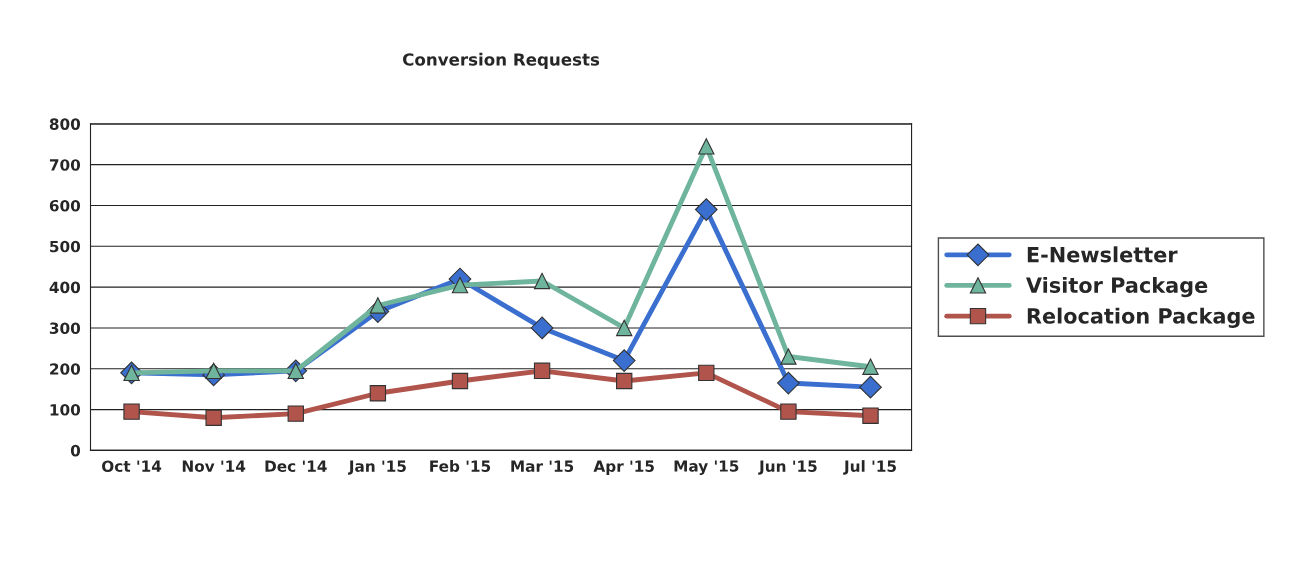 This screenshot has width=1293, height=563. I want to click on y-tick-label: 700, so click(65, 165).